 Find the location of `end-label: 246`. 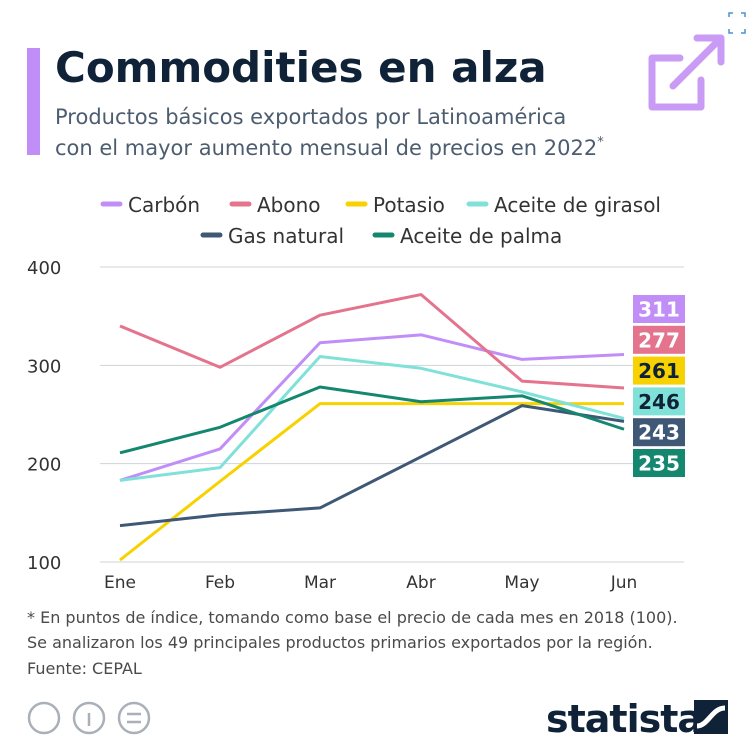

end-label: 246 is located at coordinates (659, 402).